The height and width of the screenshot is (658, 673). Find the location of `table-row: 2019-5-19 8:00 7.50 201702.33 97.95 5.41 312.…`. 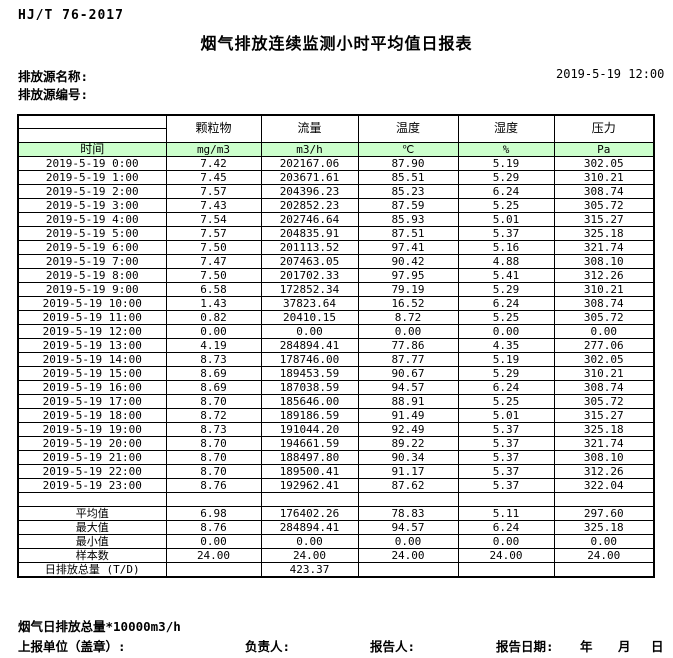

table-row: 2019-5-19 8:00 7.50 201702.33 97.95 5.41 312.… is located at coordinates (336, 275).